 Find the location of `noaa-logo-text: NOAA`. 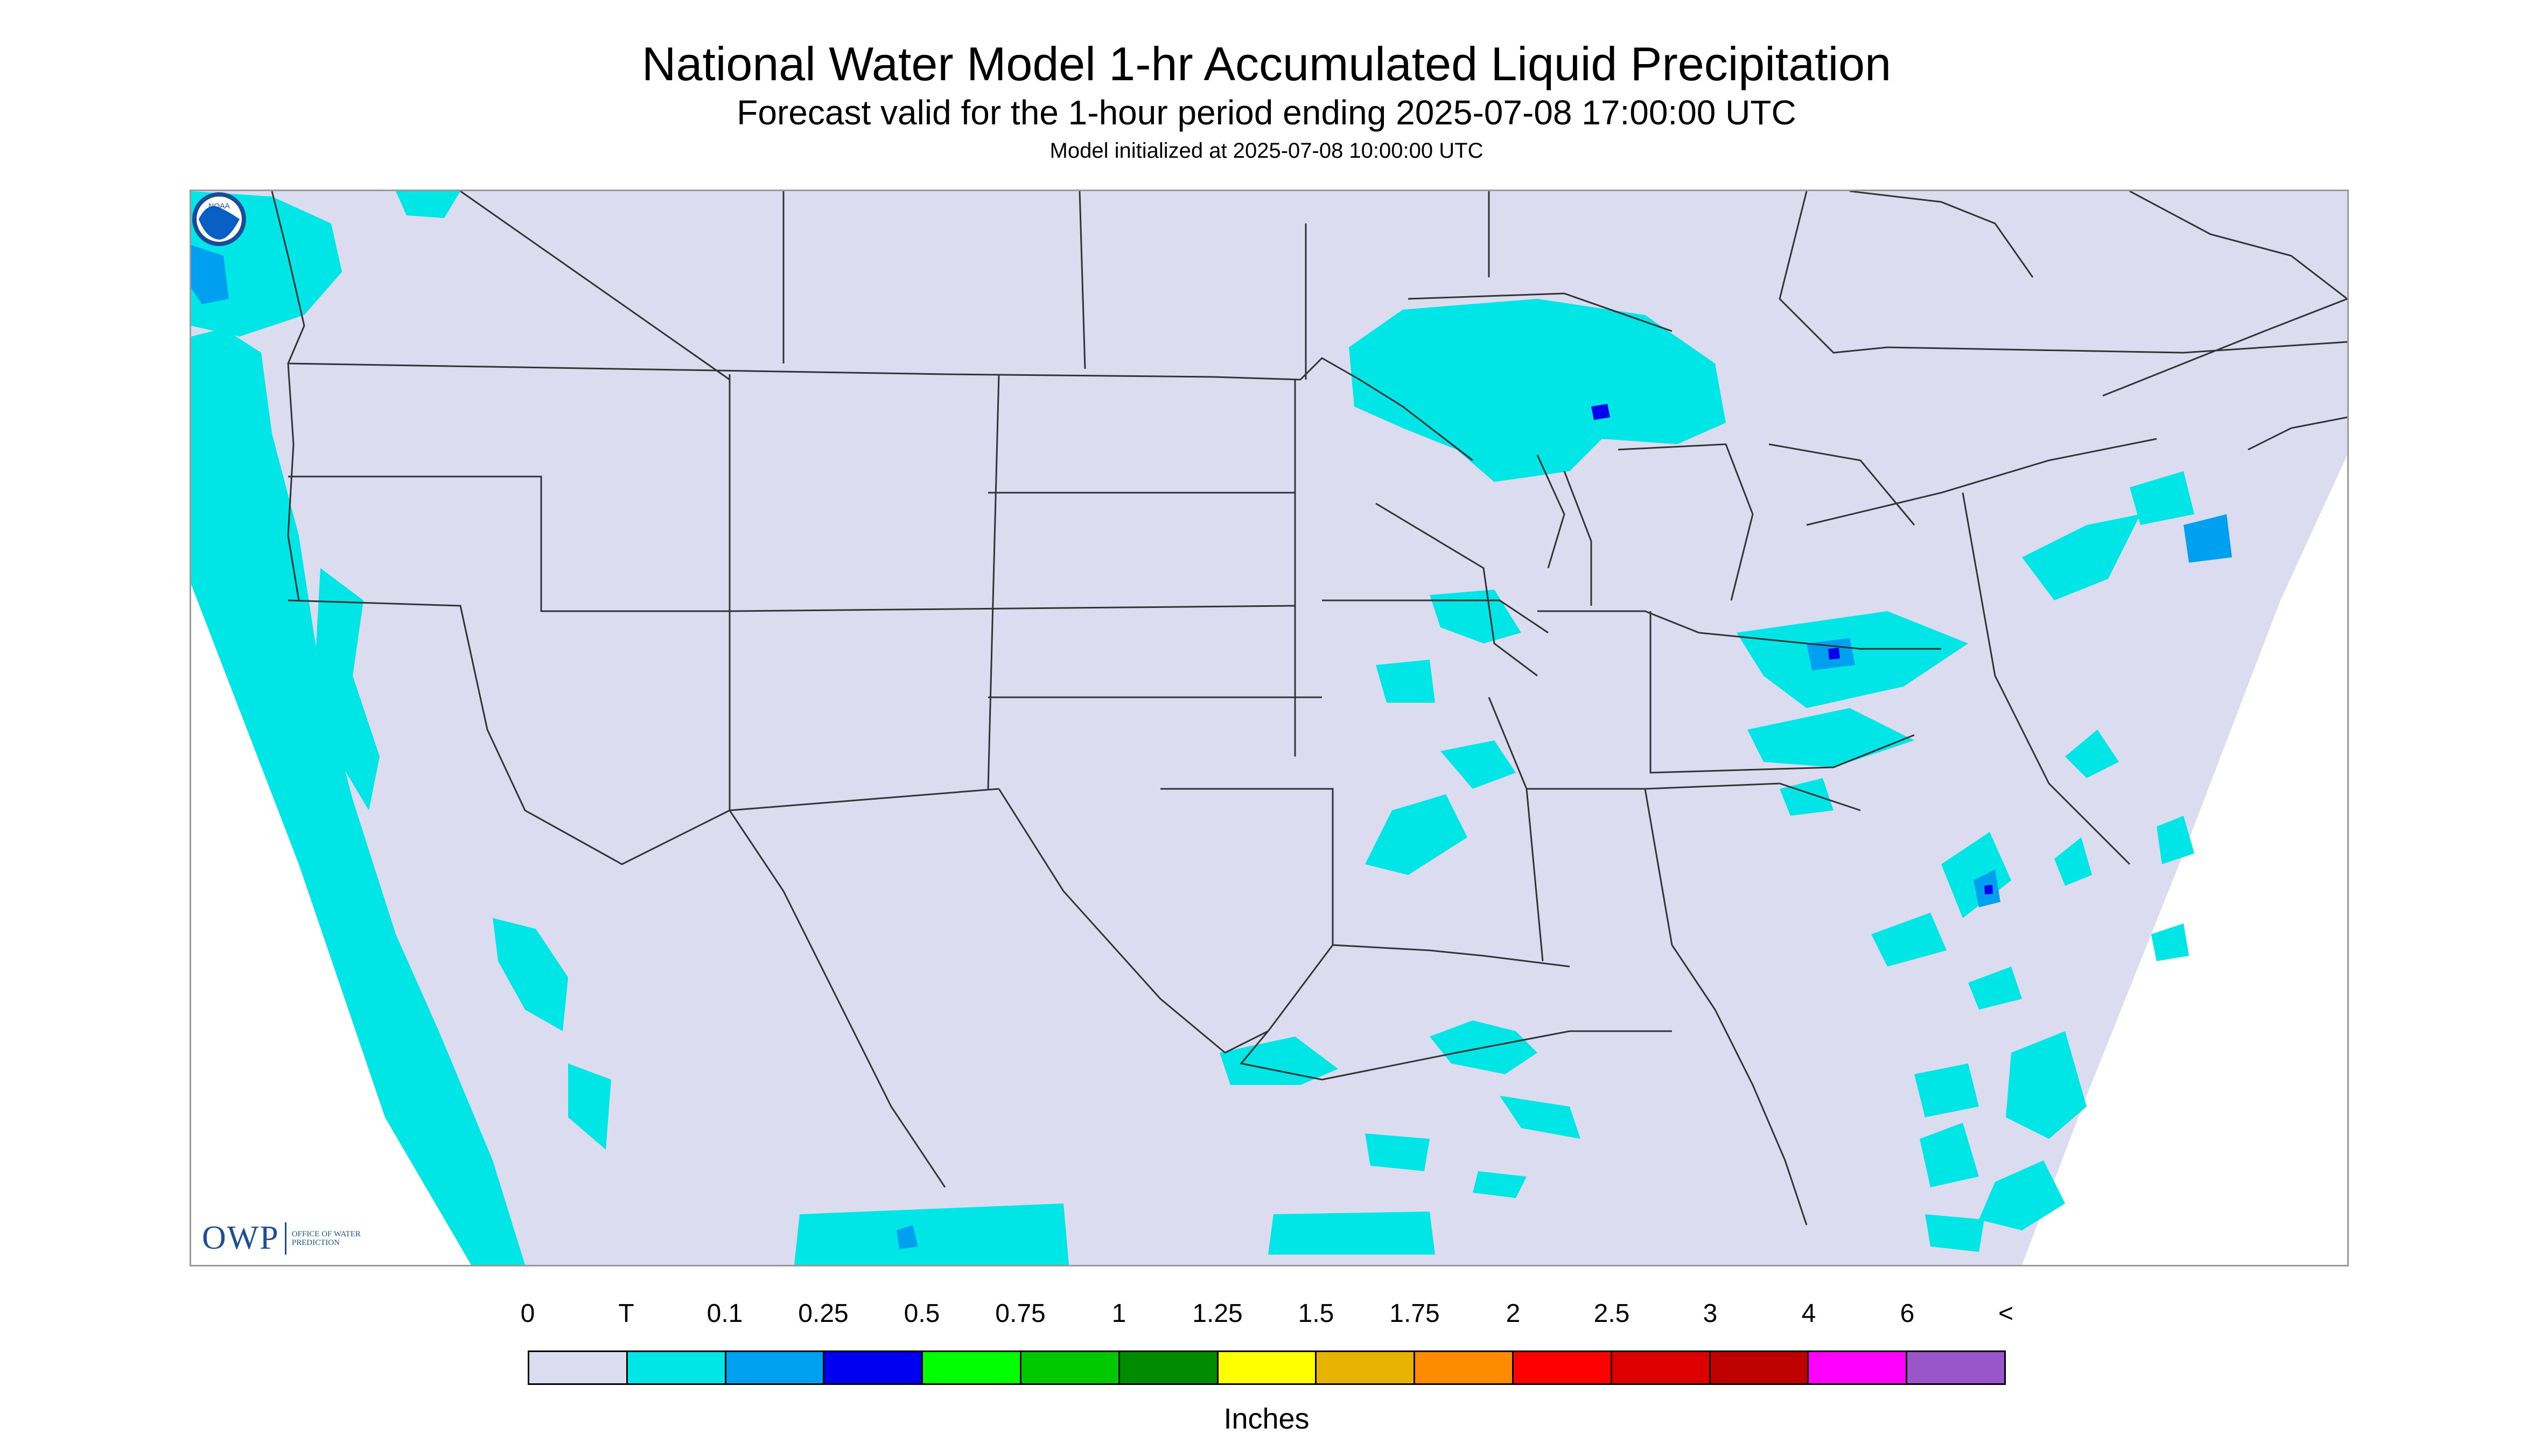

noaa-logo-text: NOAA is located at coordinates (219, 205).